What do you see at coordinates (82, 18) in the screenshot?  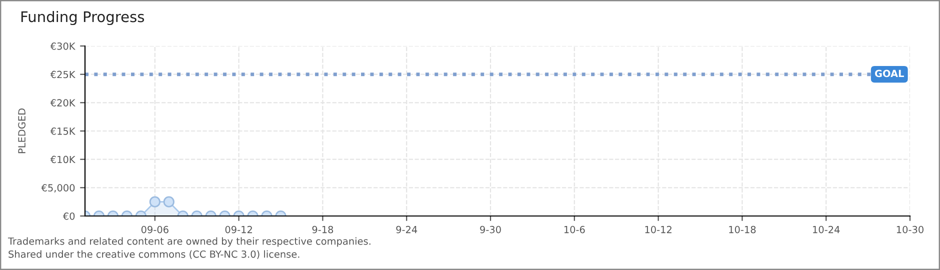 I see `chart-title: Funding Progress` at bounding box center [82, 18].